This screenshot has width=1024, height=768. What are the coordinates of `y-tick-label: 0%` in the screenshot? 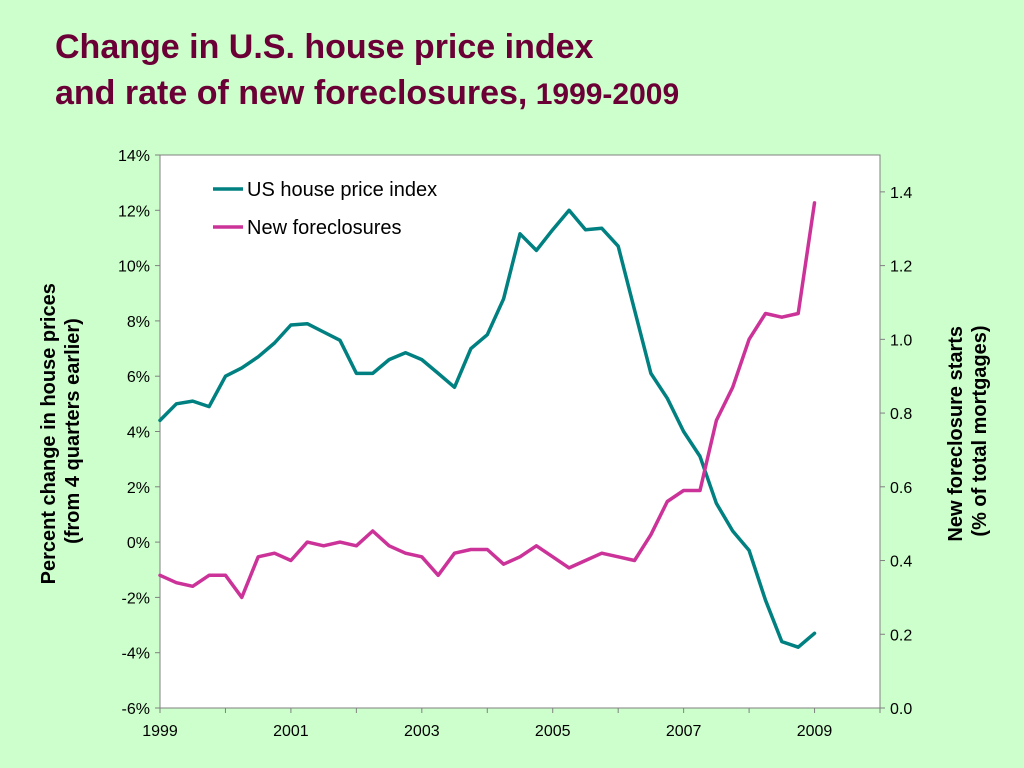 It's located at (138, 543).